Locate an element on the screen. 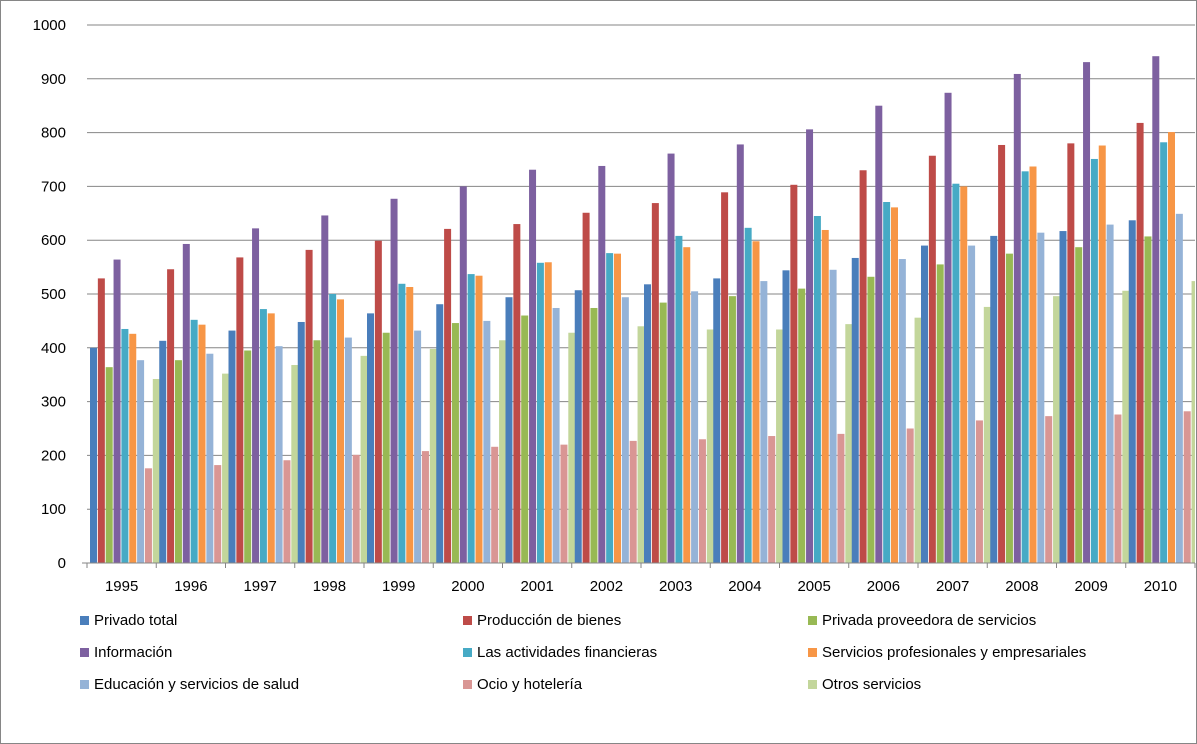  legend-label: Las actividades financieras is located at coordinates (567, 652).